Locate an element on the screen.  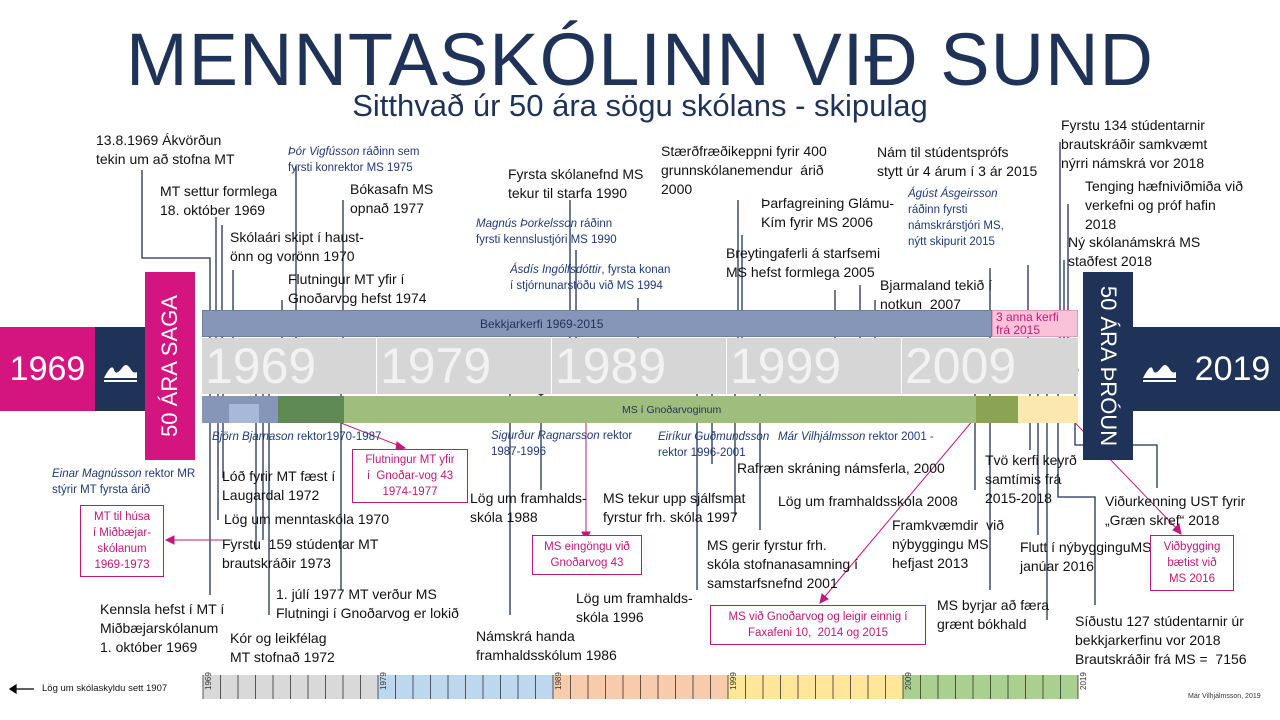
event-2: MT settur formlega 18. október 1969 is located at coordinates (219, 200).